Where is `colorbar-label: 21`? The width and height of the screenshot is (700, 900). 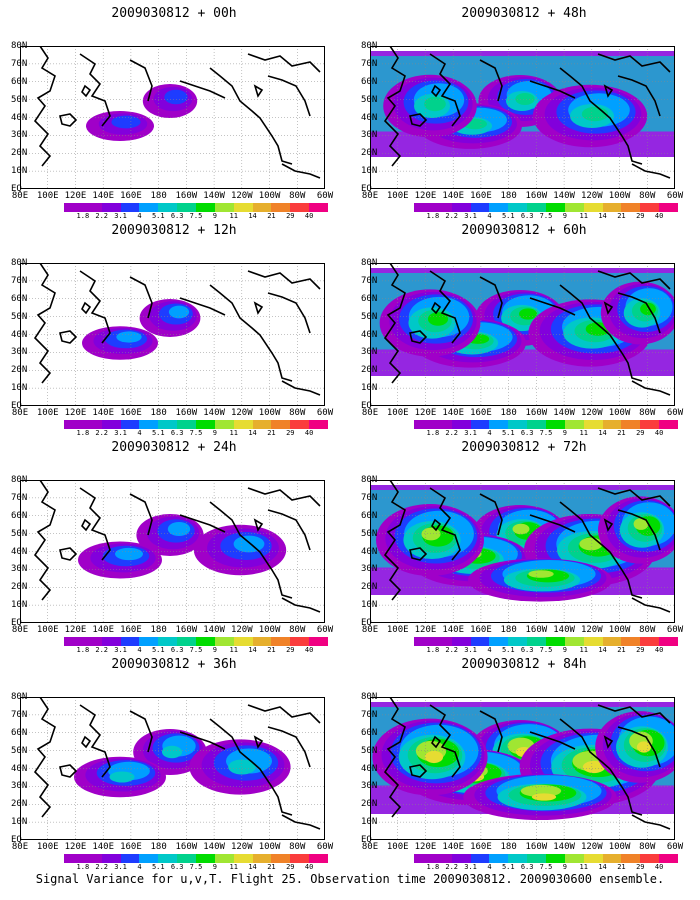
colorbar-label: 21 is located at coordinates (271, 216).